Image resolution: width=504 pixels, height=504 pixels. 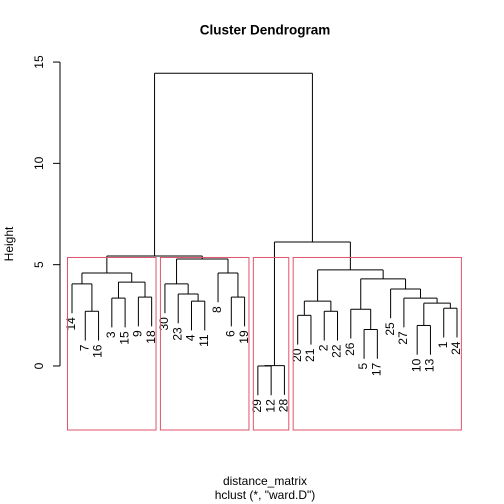 What do you see at coordinates (138, 333) in the screenshot?
I see `leaf-label: 9` at bounding box center [138, 333].